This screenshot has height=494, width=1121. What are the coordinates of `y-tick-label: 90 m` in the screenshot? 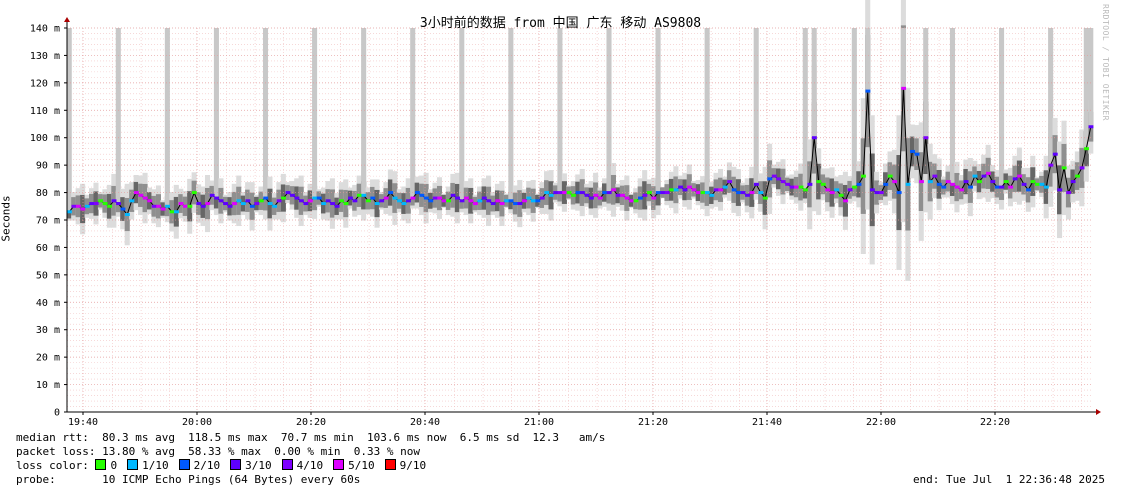 It's located at (48, 166).